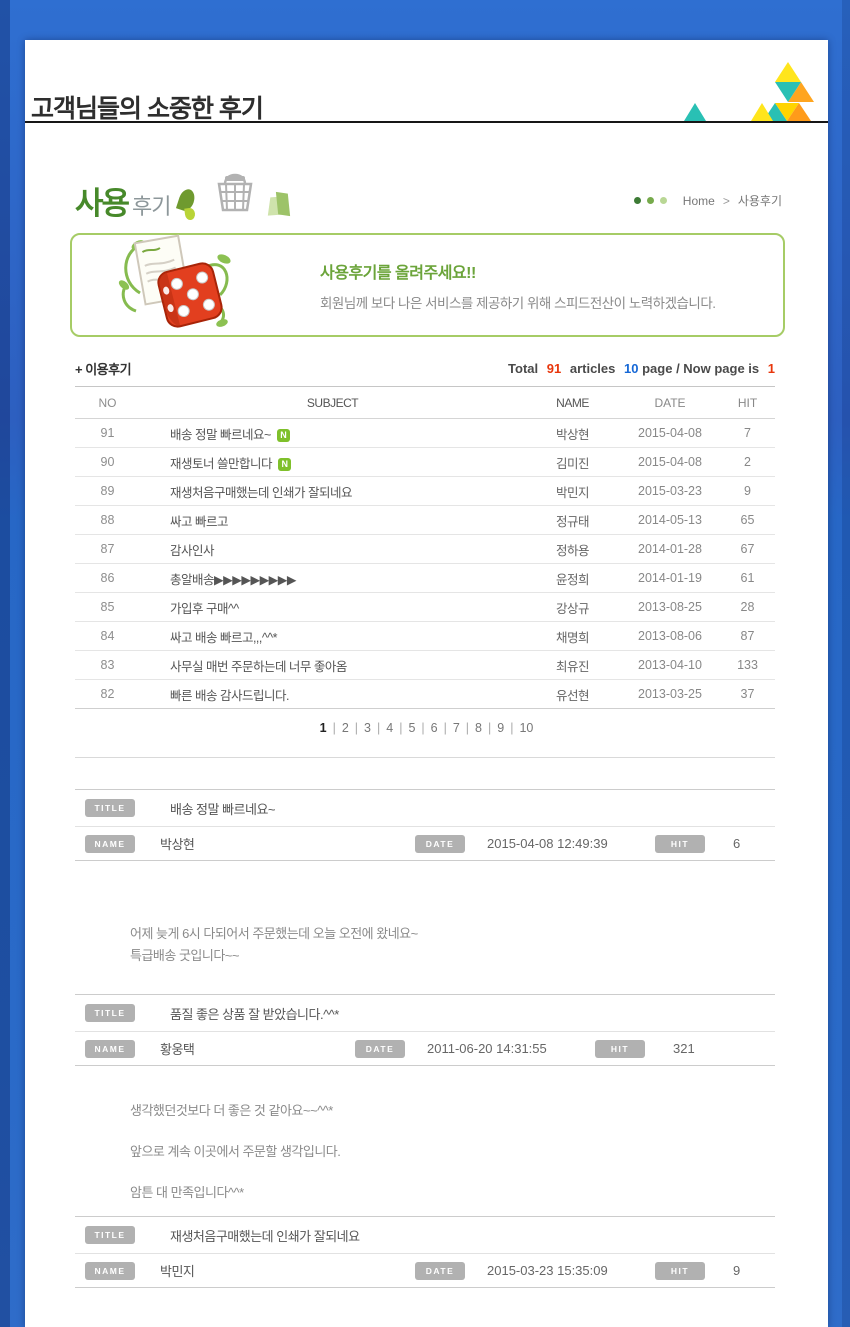 Image resolution: width=850 pixels, height=1327 pixels. Describe the element at coordinates (737, 843) in the screenshot. I see `detail-hit-count: 6` at that location.